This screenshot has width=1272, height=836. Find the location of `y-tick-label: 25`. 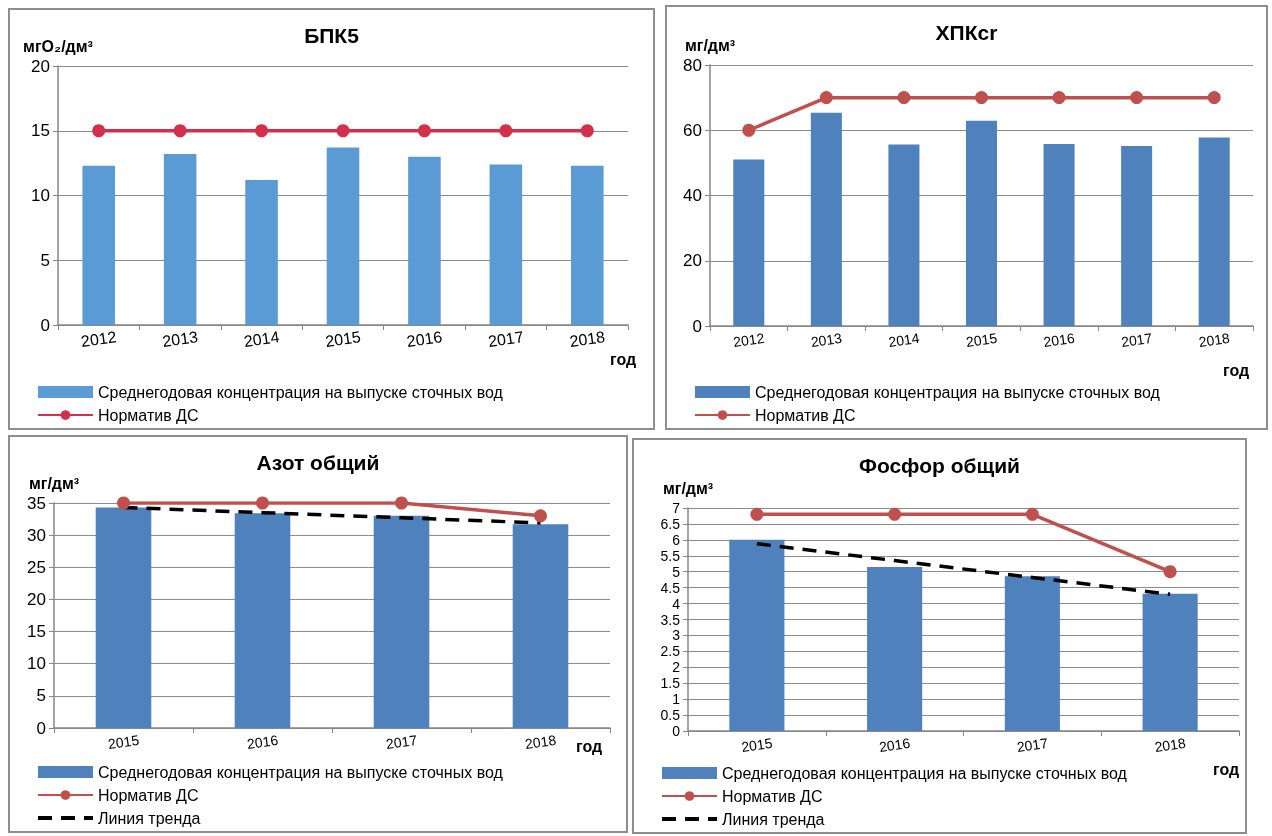

y-tick-label: 25 is located at coordinates (36, 567).